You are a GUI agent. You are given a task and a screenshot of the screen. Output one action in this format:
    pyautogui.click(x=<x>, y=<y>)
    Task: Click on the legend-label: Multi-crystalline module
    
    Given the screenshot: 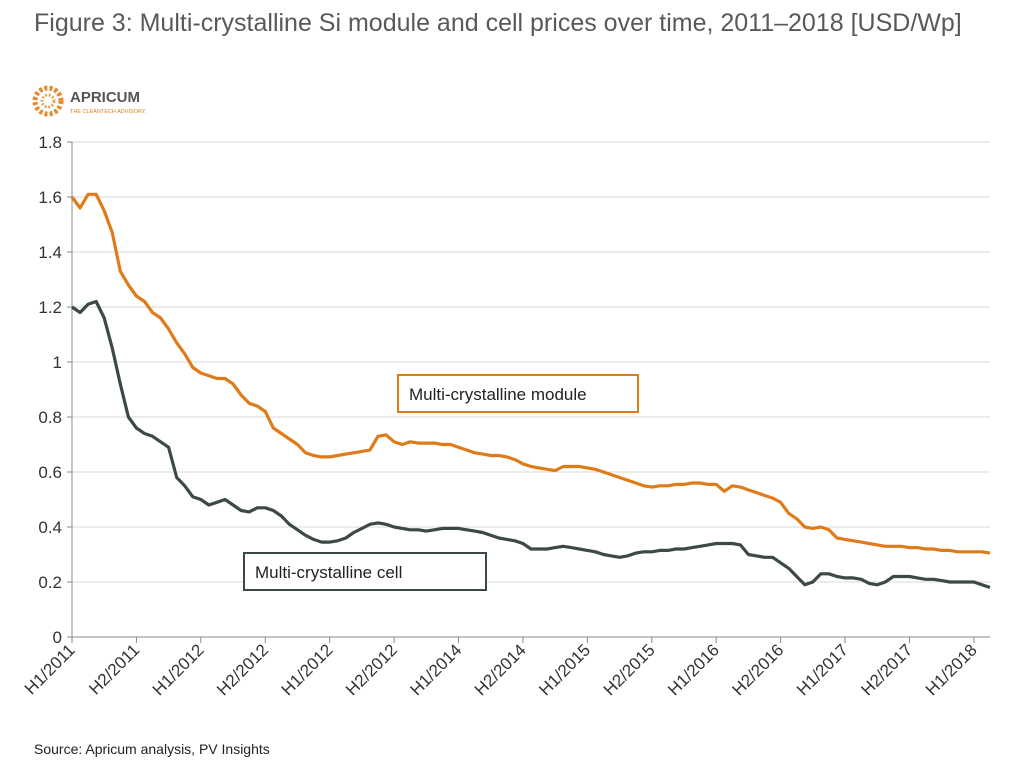 What is the action you would take?
    pyautogui.click(x=498, y=394)
    